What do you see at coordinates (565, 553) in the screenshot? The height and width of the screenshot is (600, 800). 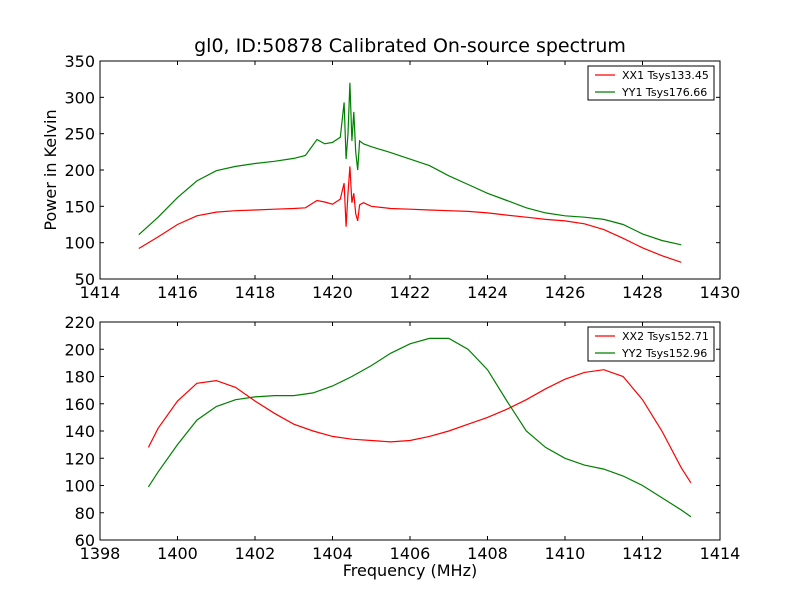 I see `x-tick-label: 1410` at bounding box center [565, 553].